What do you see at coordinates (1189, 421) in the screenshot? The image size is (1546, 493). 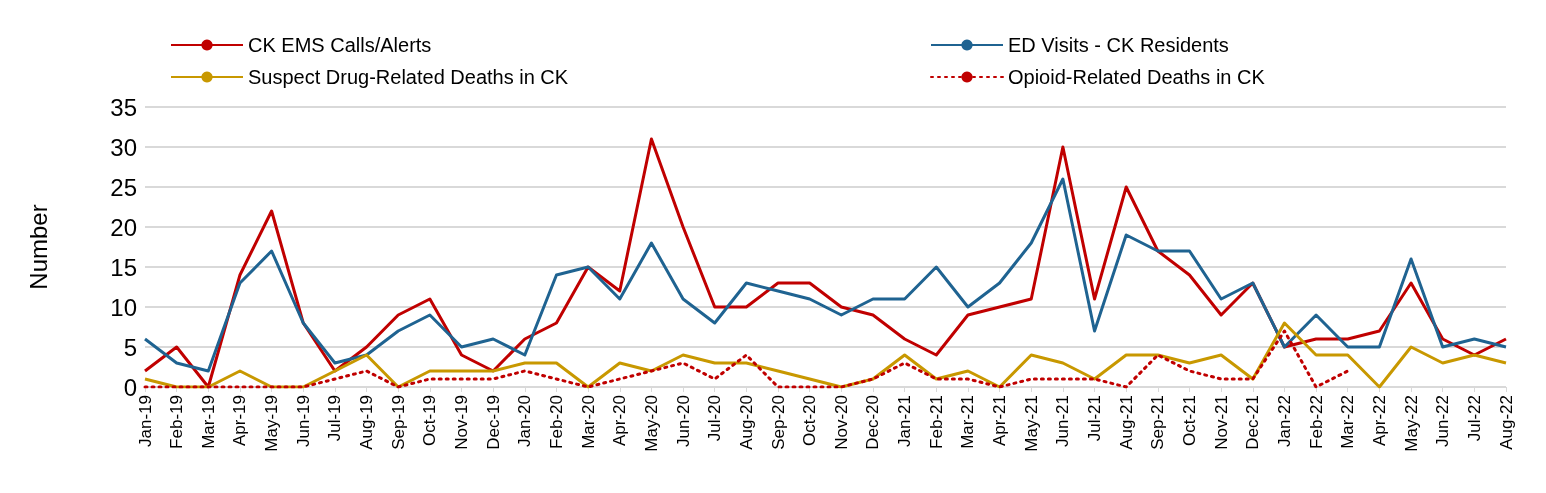 I see `x-tick-label: Oct-21` at bounding box center [1189, 421].